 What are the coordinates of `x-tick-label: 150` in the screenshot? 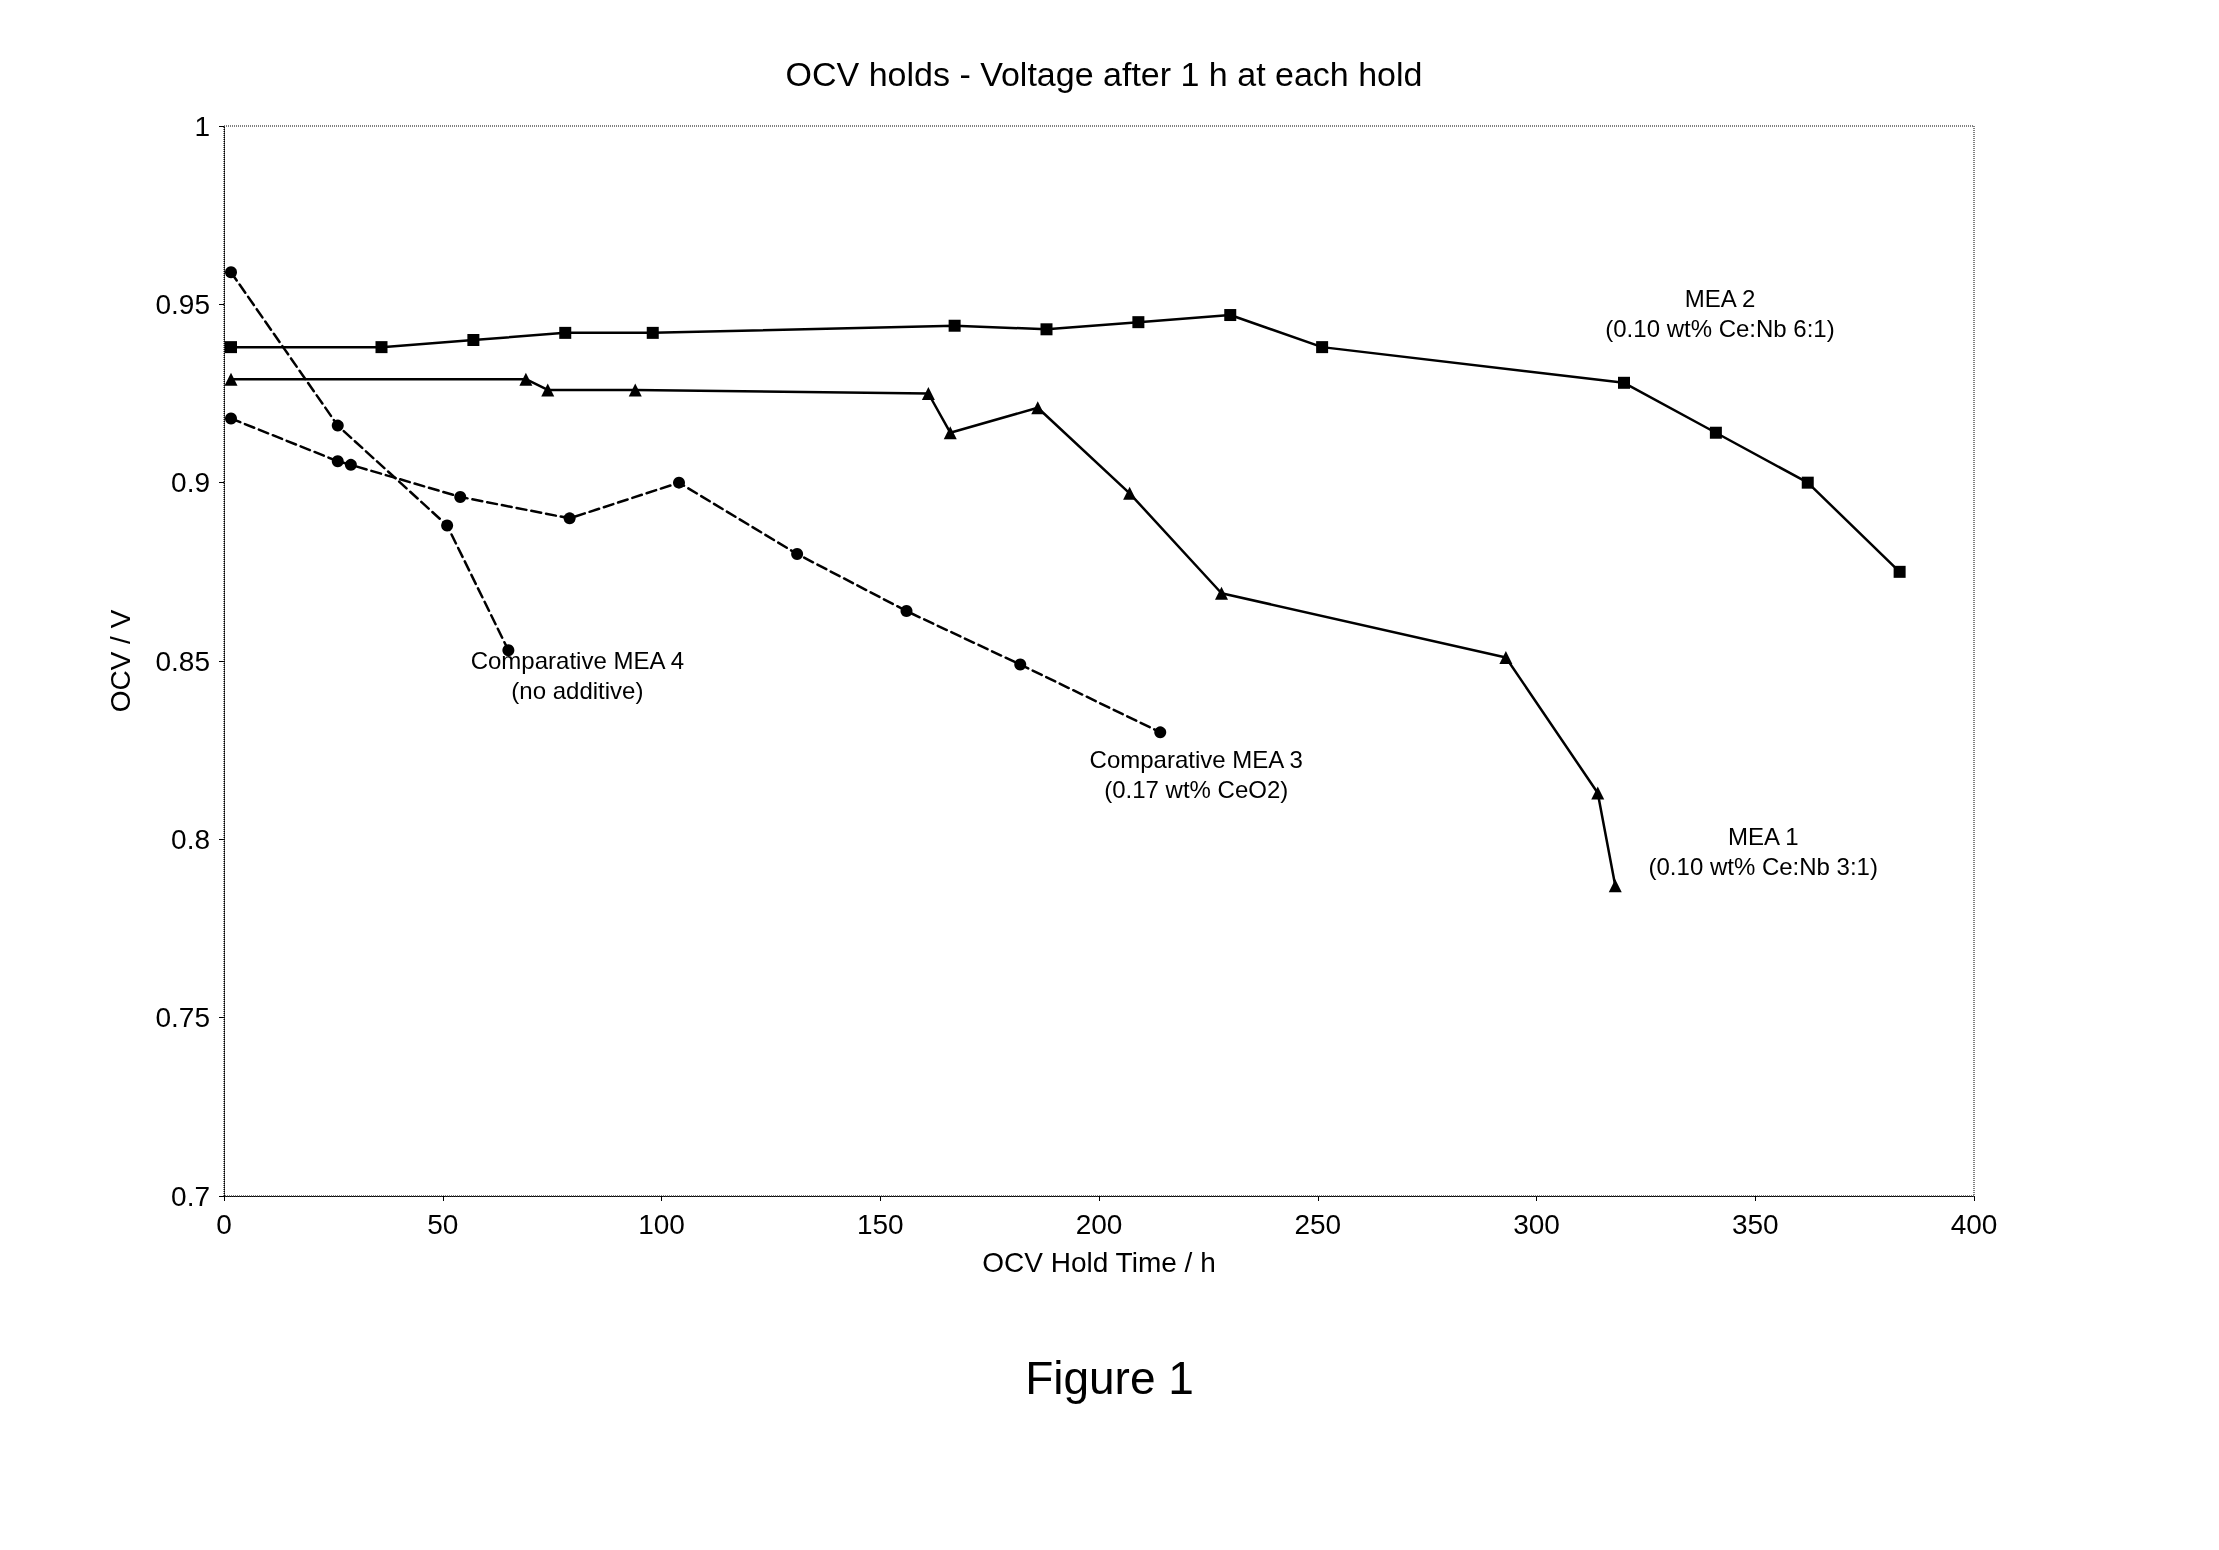 It's located at (880, 1224).